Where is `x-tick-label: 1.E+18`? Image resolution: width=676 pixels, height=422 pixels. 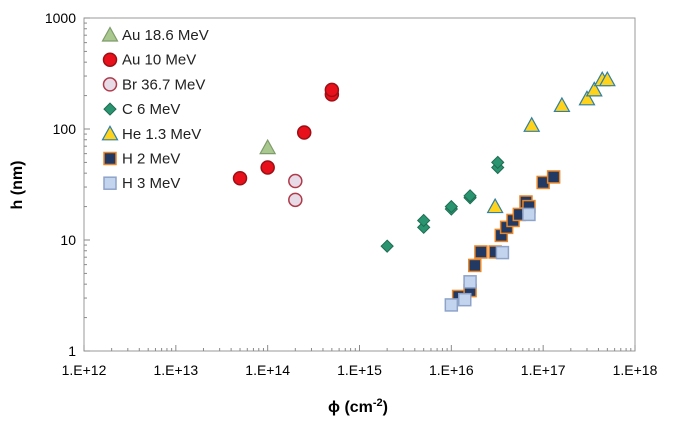
x-tick-label: 1.E+18 is located at coordinates (635, 370).